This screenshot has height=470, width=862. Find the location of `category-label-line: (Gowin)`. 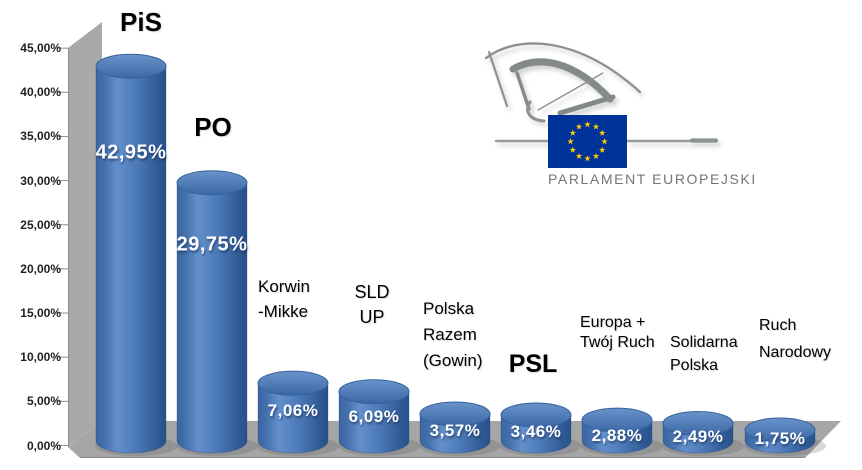

category-label-line: (Gowin) is located at coordinates (453, 360).